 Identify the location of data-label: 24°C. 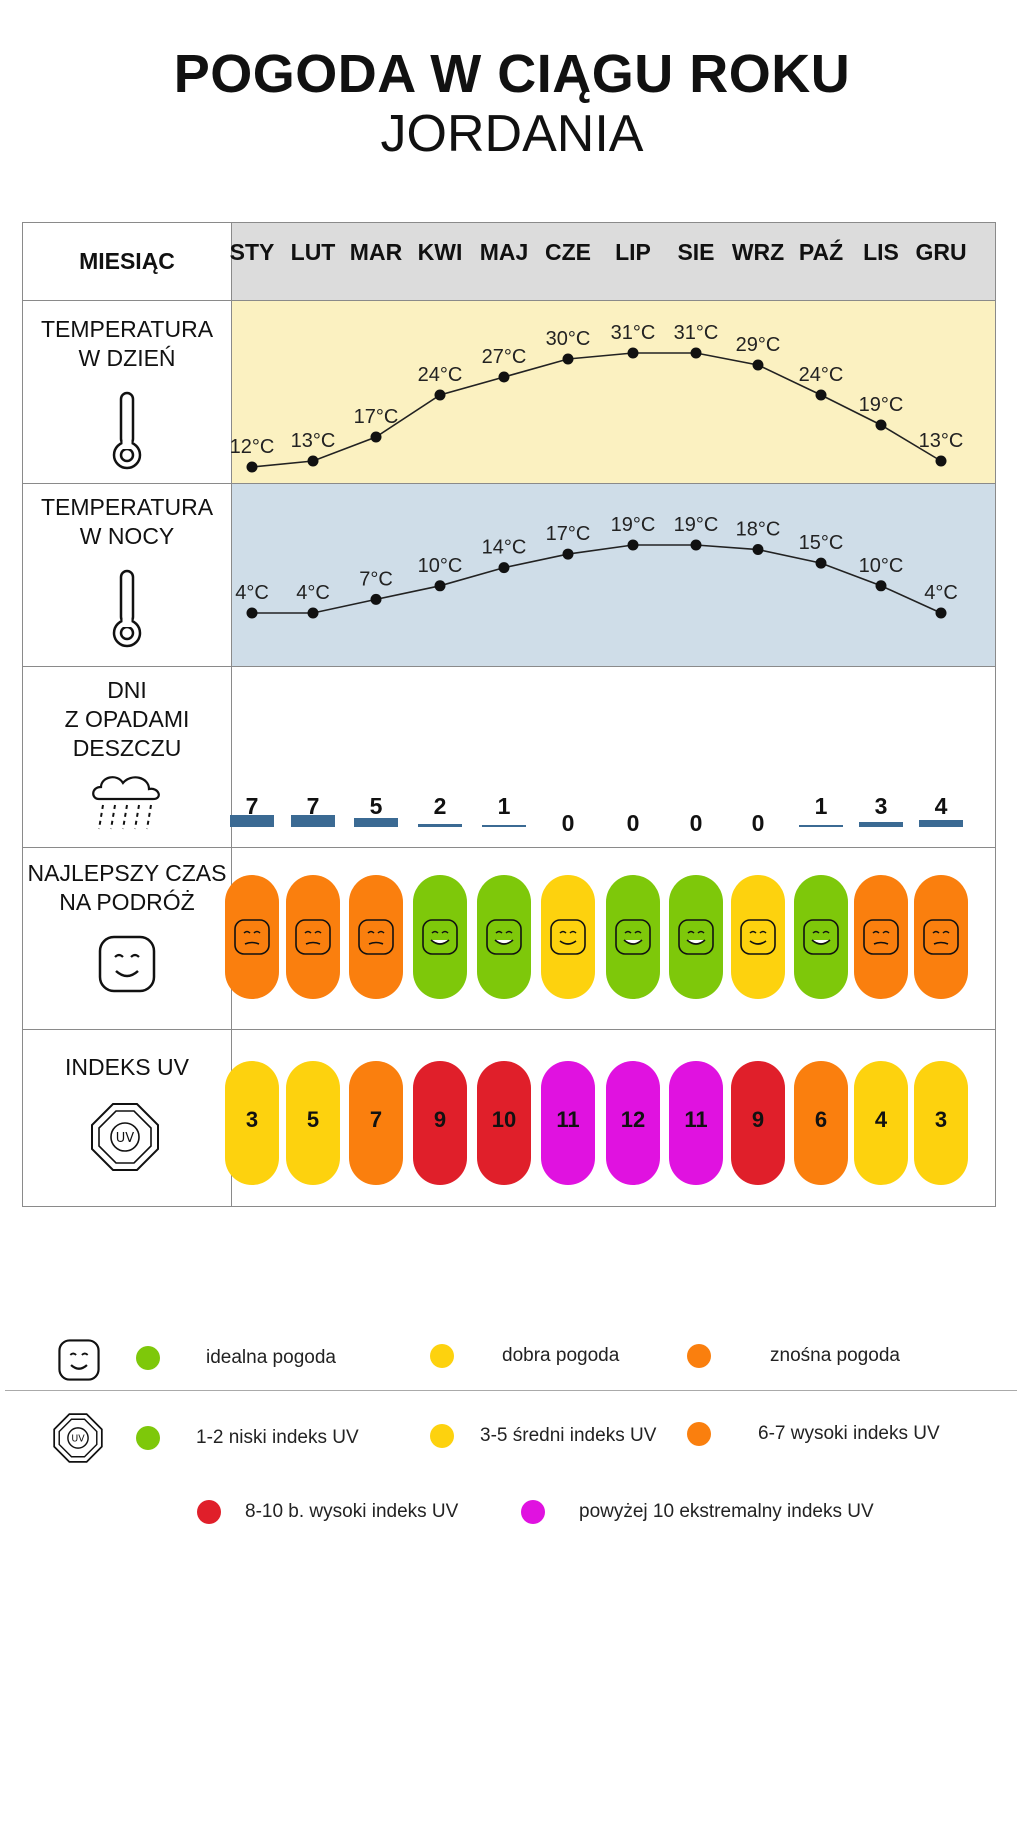
(440, 375).